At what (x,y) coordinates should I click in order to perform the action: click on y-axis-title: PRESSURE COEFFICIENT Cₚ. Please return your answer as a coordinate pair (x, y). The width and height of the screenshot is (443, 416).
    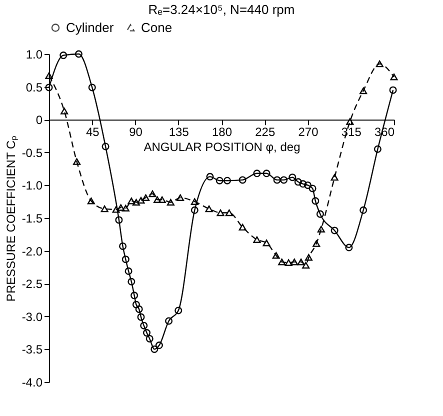
    Looking at the image, I should click on (11, 218).